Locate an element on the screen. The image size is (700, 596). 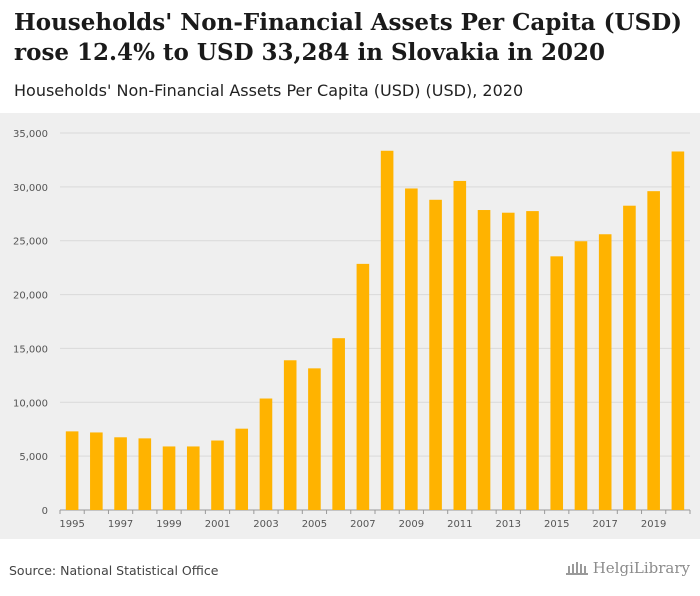
x-tick-label: 2009 is located at coordinates (411, 524).